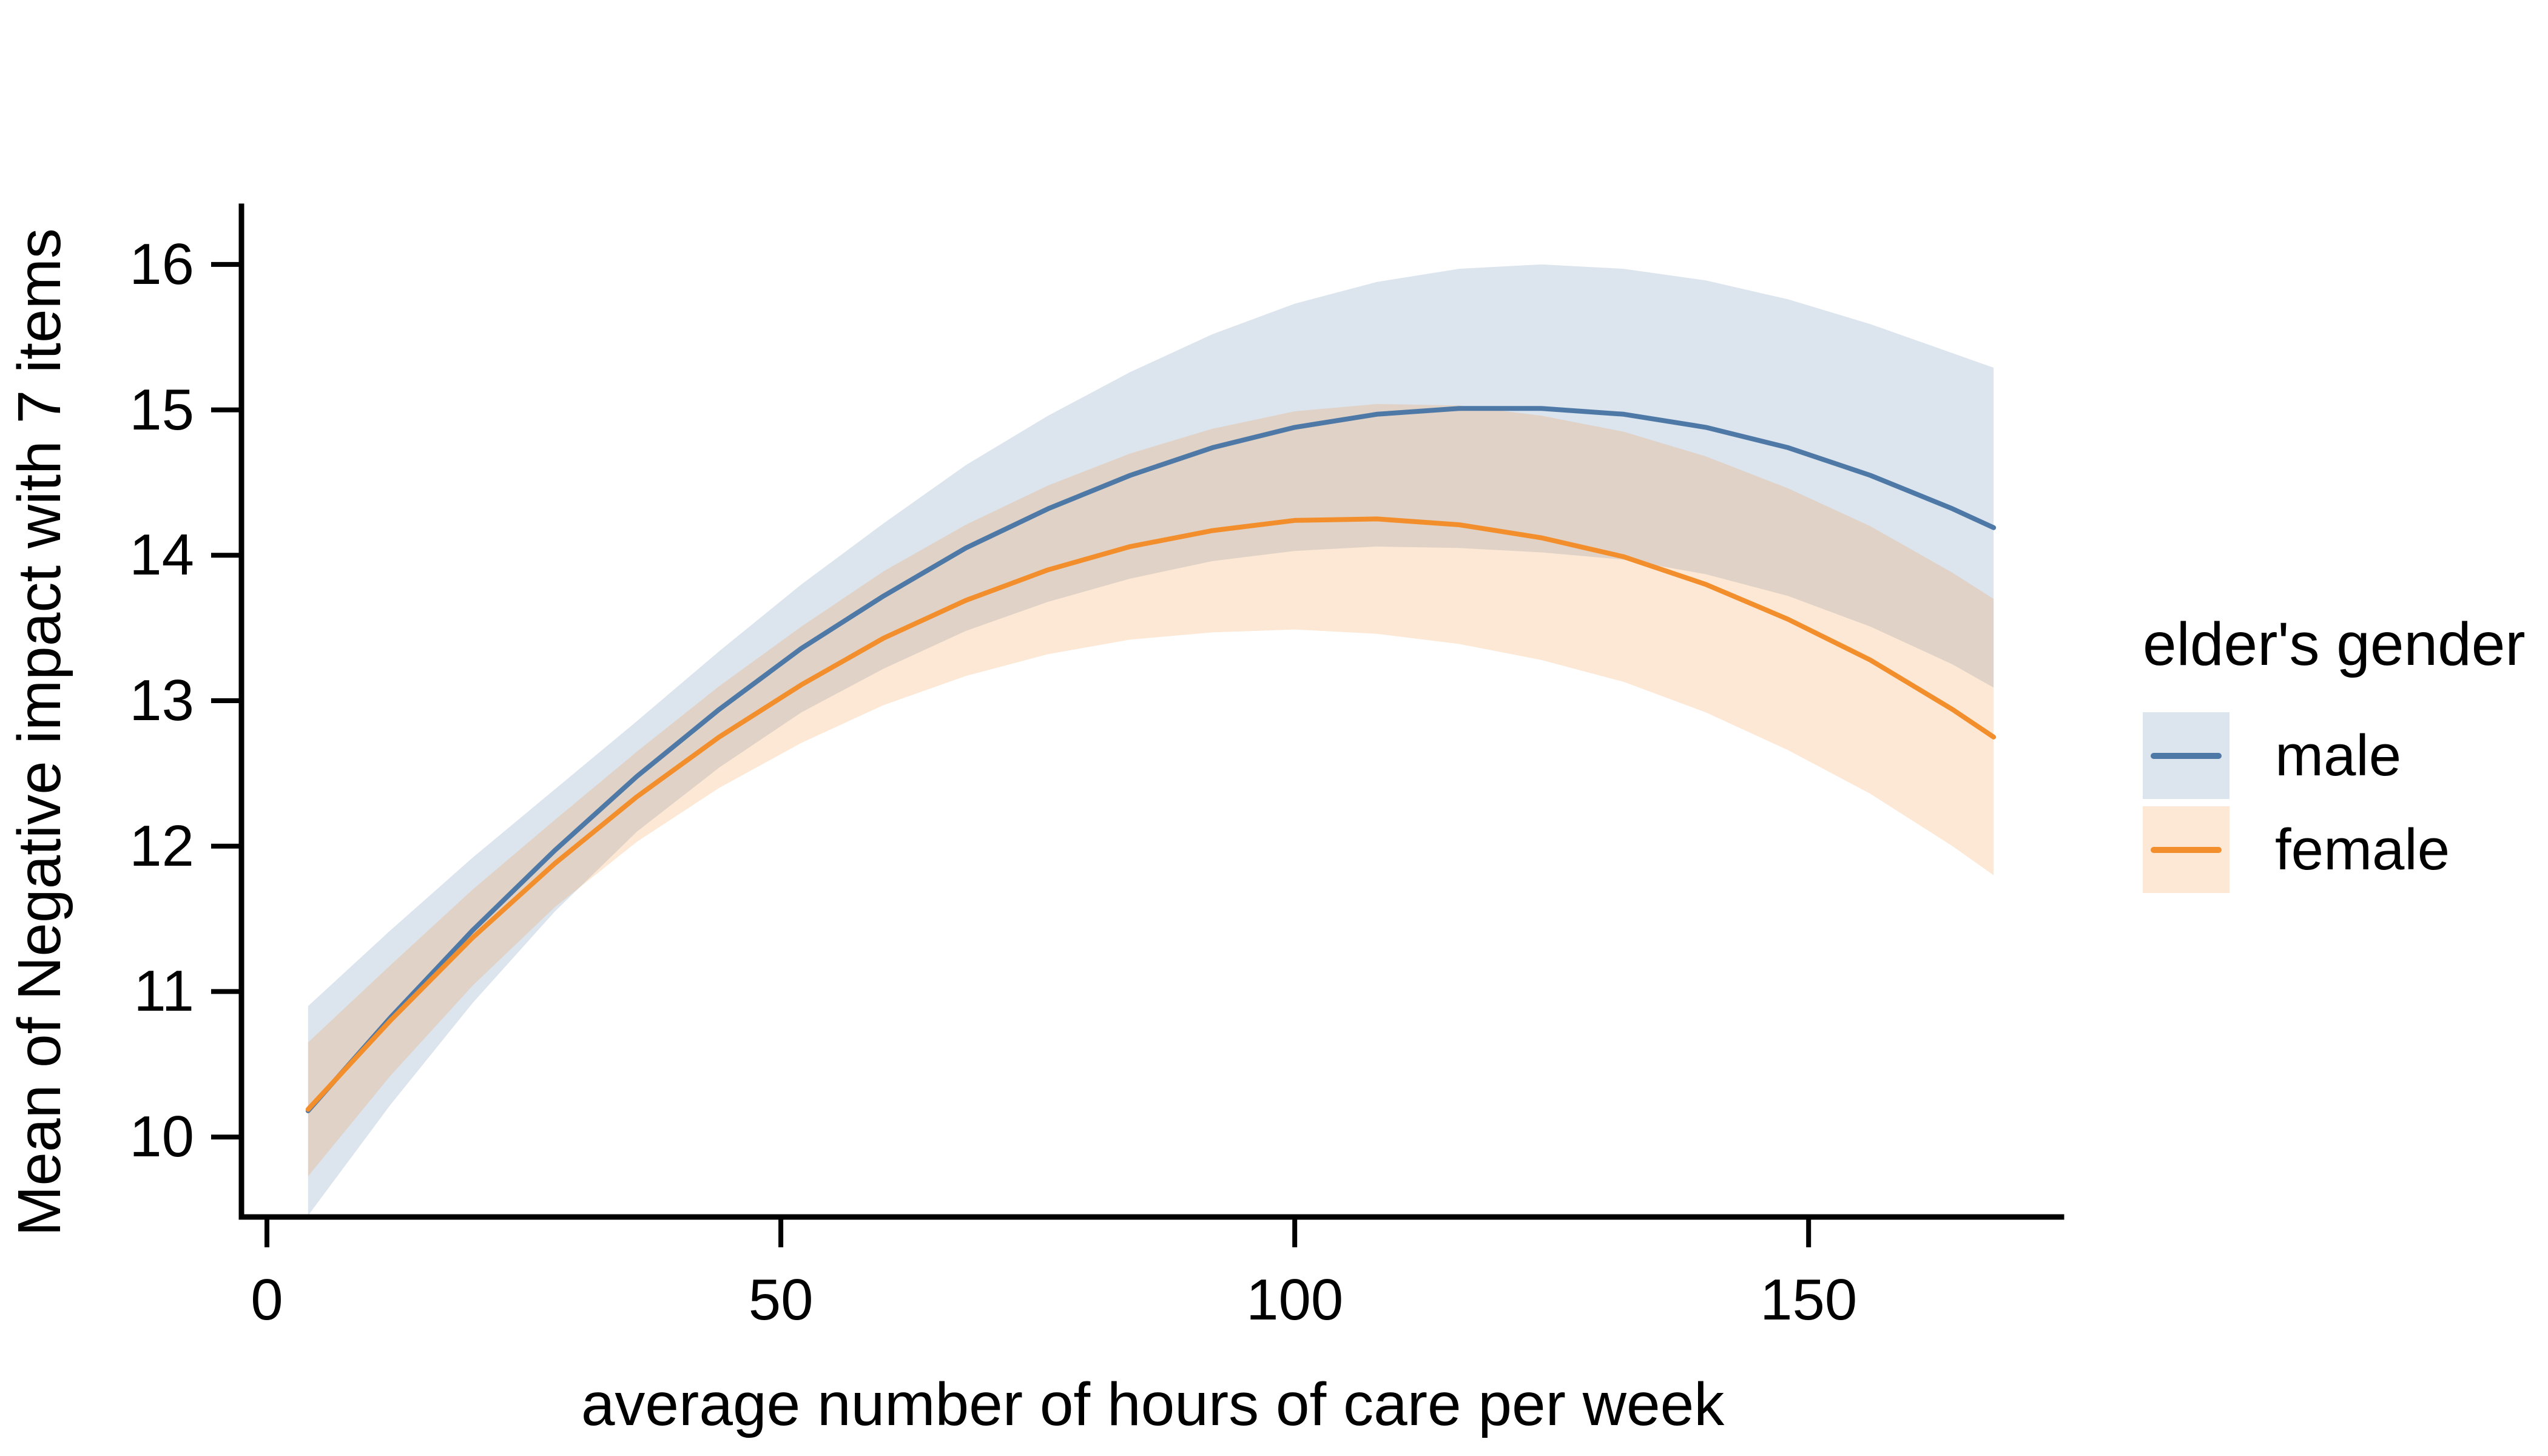  Describe the element at coordinates (161, 845) in the screenshot. I see `y-tick-label-12: 12` at that location.